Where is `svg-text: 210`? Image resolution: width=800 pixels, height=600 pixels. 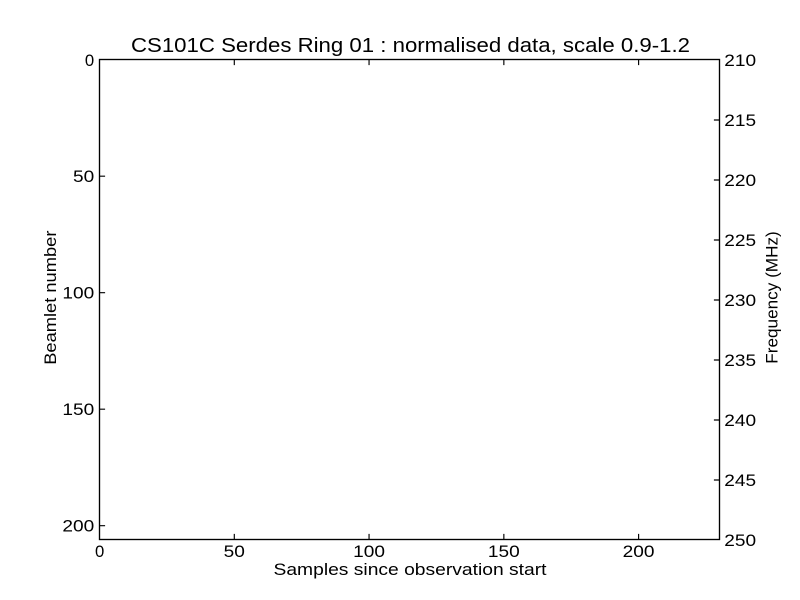
svg-text: 210 is located at coordinates (740, 60).